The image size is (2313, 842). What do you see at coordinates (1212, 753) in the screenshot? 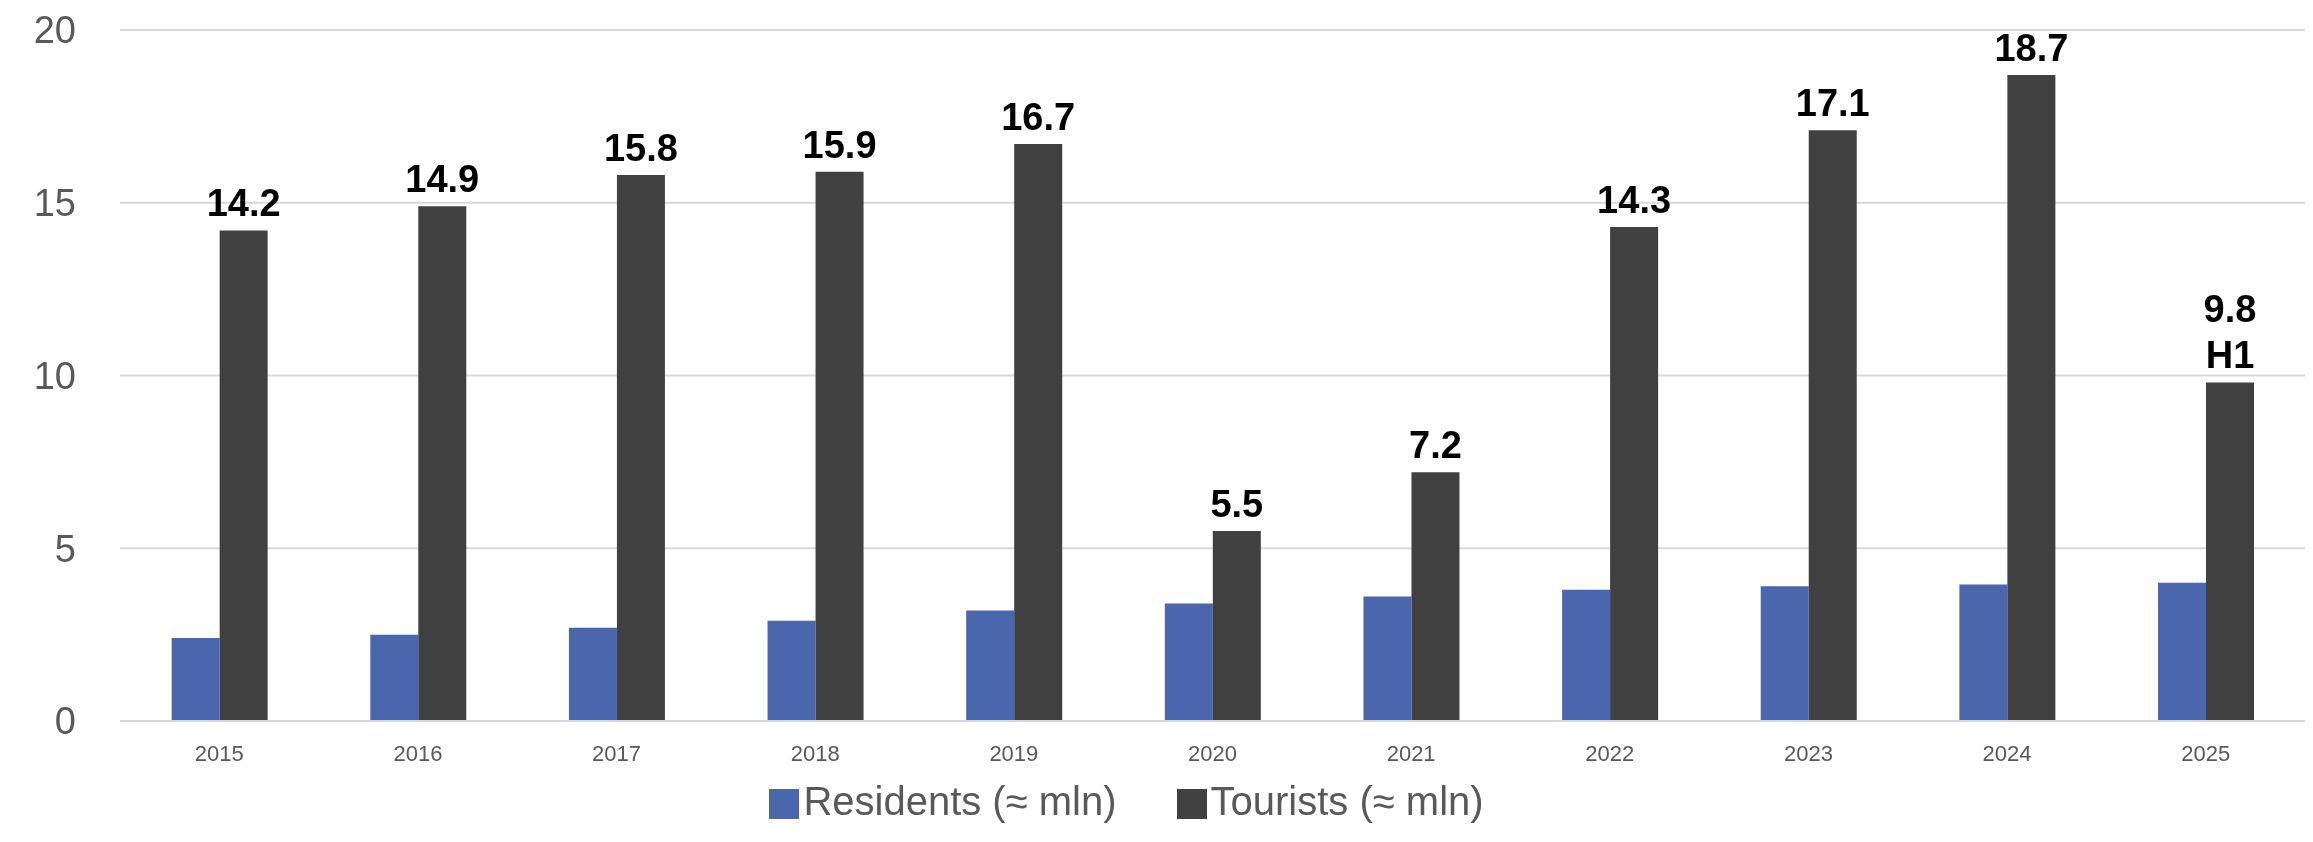
I see `x-tick-label: 2020` at bounding box center [1212, 753].